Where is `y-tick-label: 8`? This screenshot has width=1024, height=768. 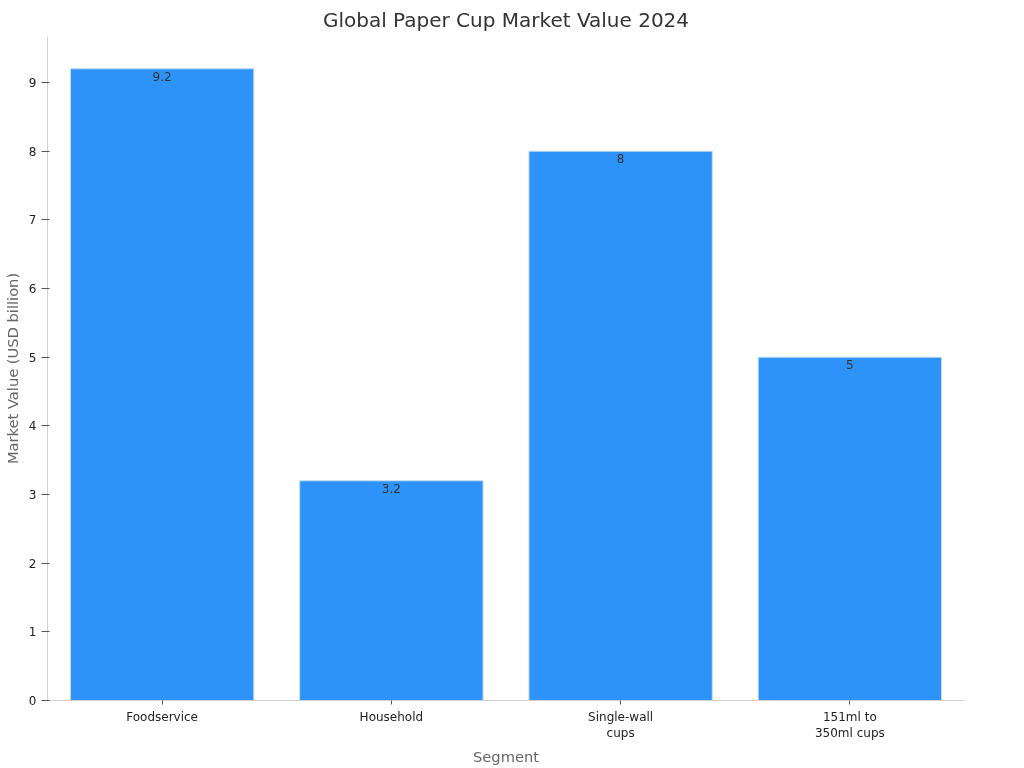 y-tick-label: 8 is located at coordinates (32, 151).